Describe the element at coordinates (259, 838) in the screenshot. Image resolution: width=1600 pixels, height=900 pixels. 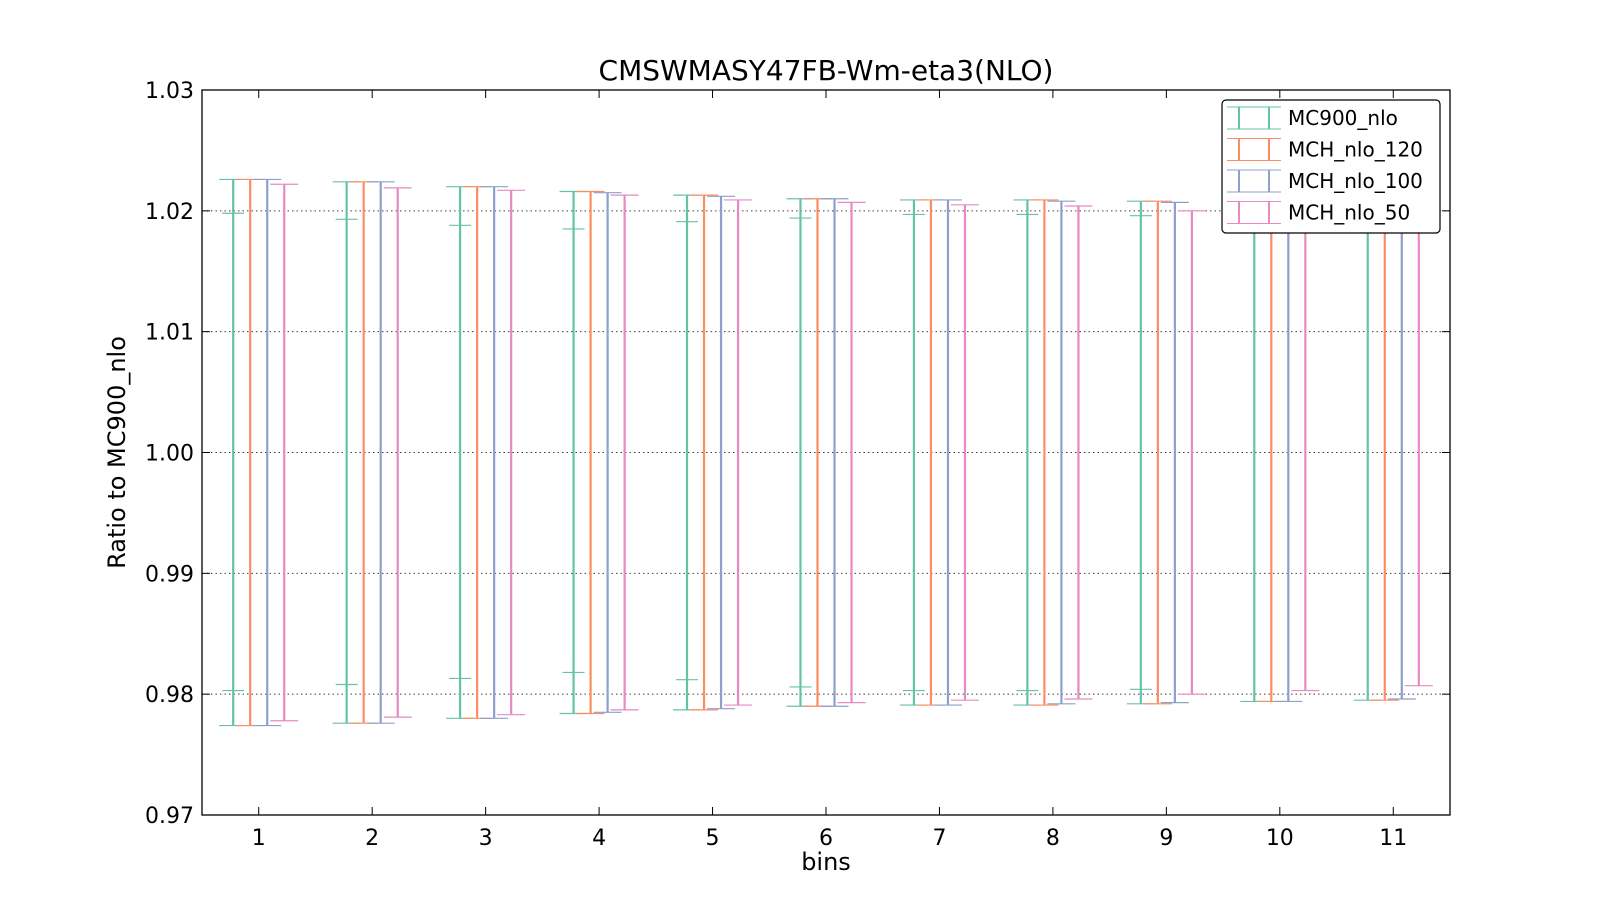
I see `x-tick-label: 1` at that location.